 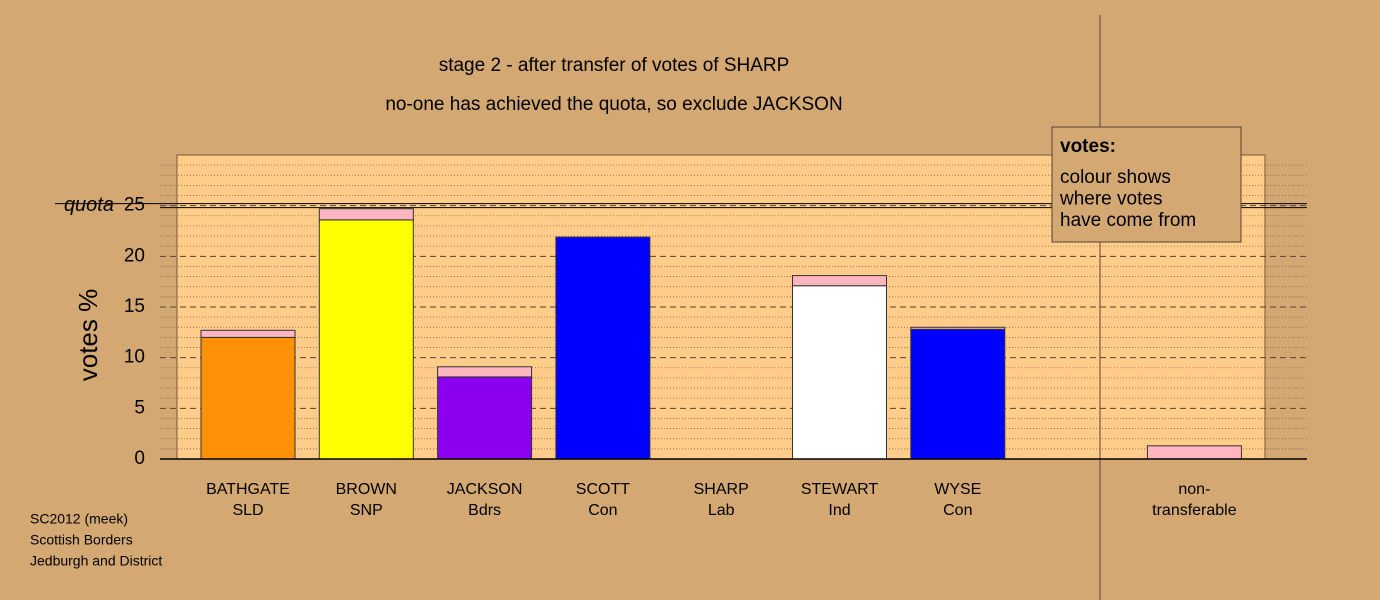 What do you see at coordinates (484, 510) in the screenshot?
I see `x-tick-label: Bdrs` at bounding box center [484, 510].